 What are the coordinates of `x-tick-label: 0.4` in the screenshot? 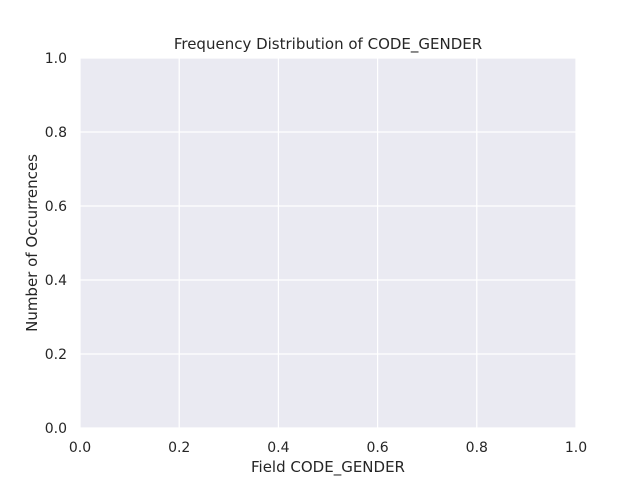 It's located at (278, 448).